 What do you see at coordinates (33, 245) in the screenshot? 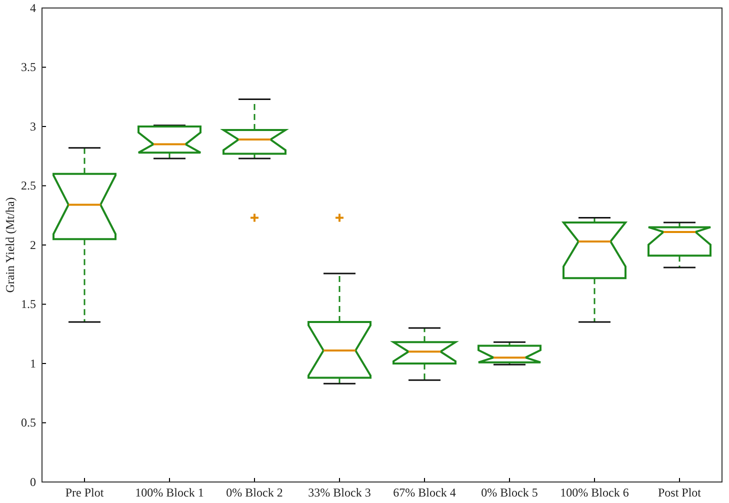
I see `y-tick-label: 2` at bounding box center [33, 245].